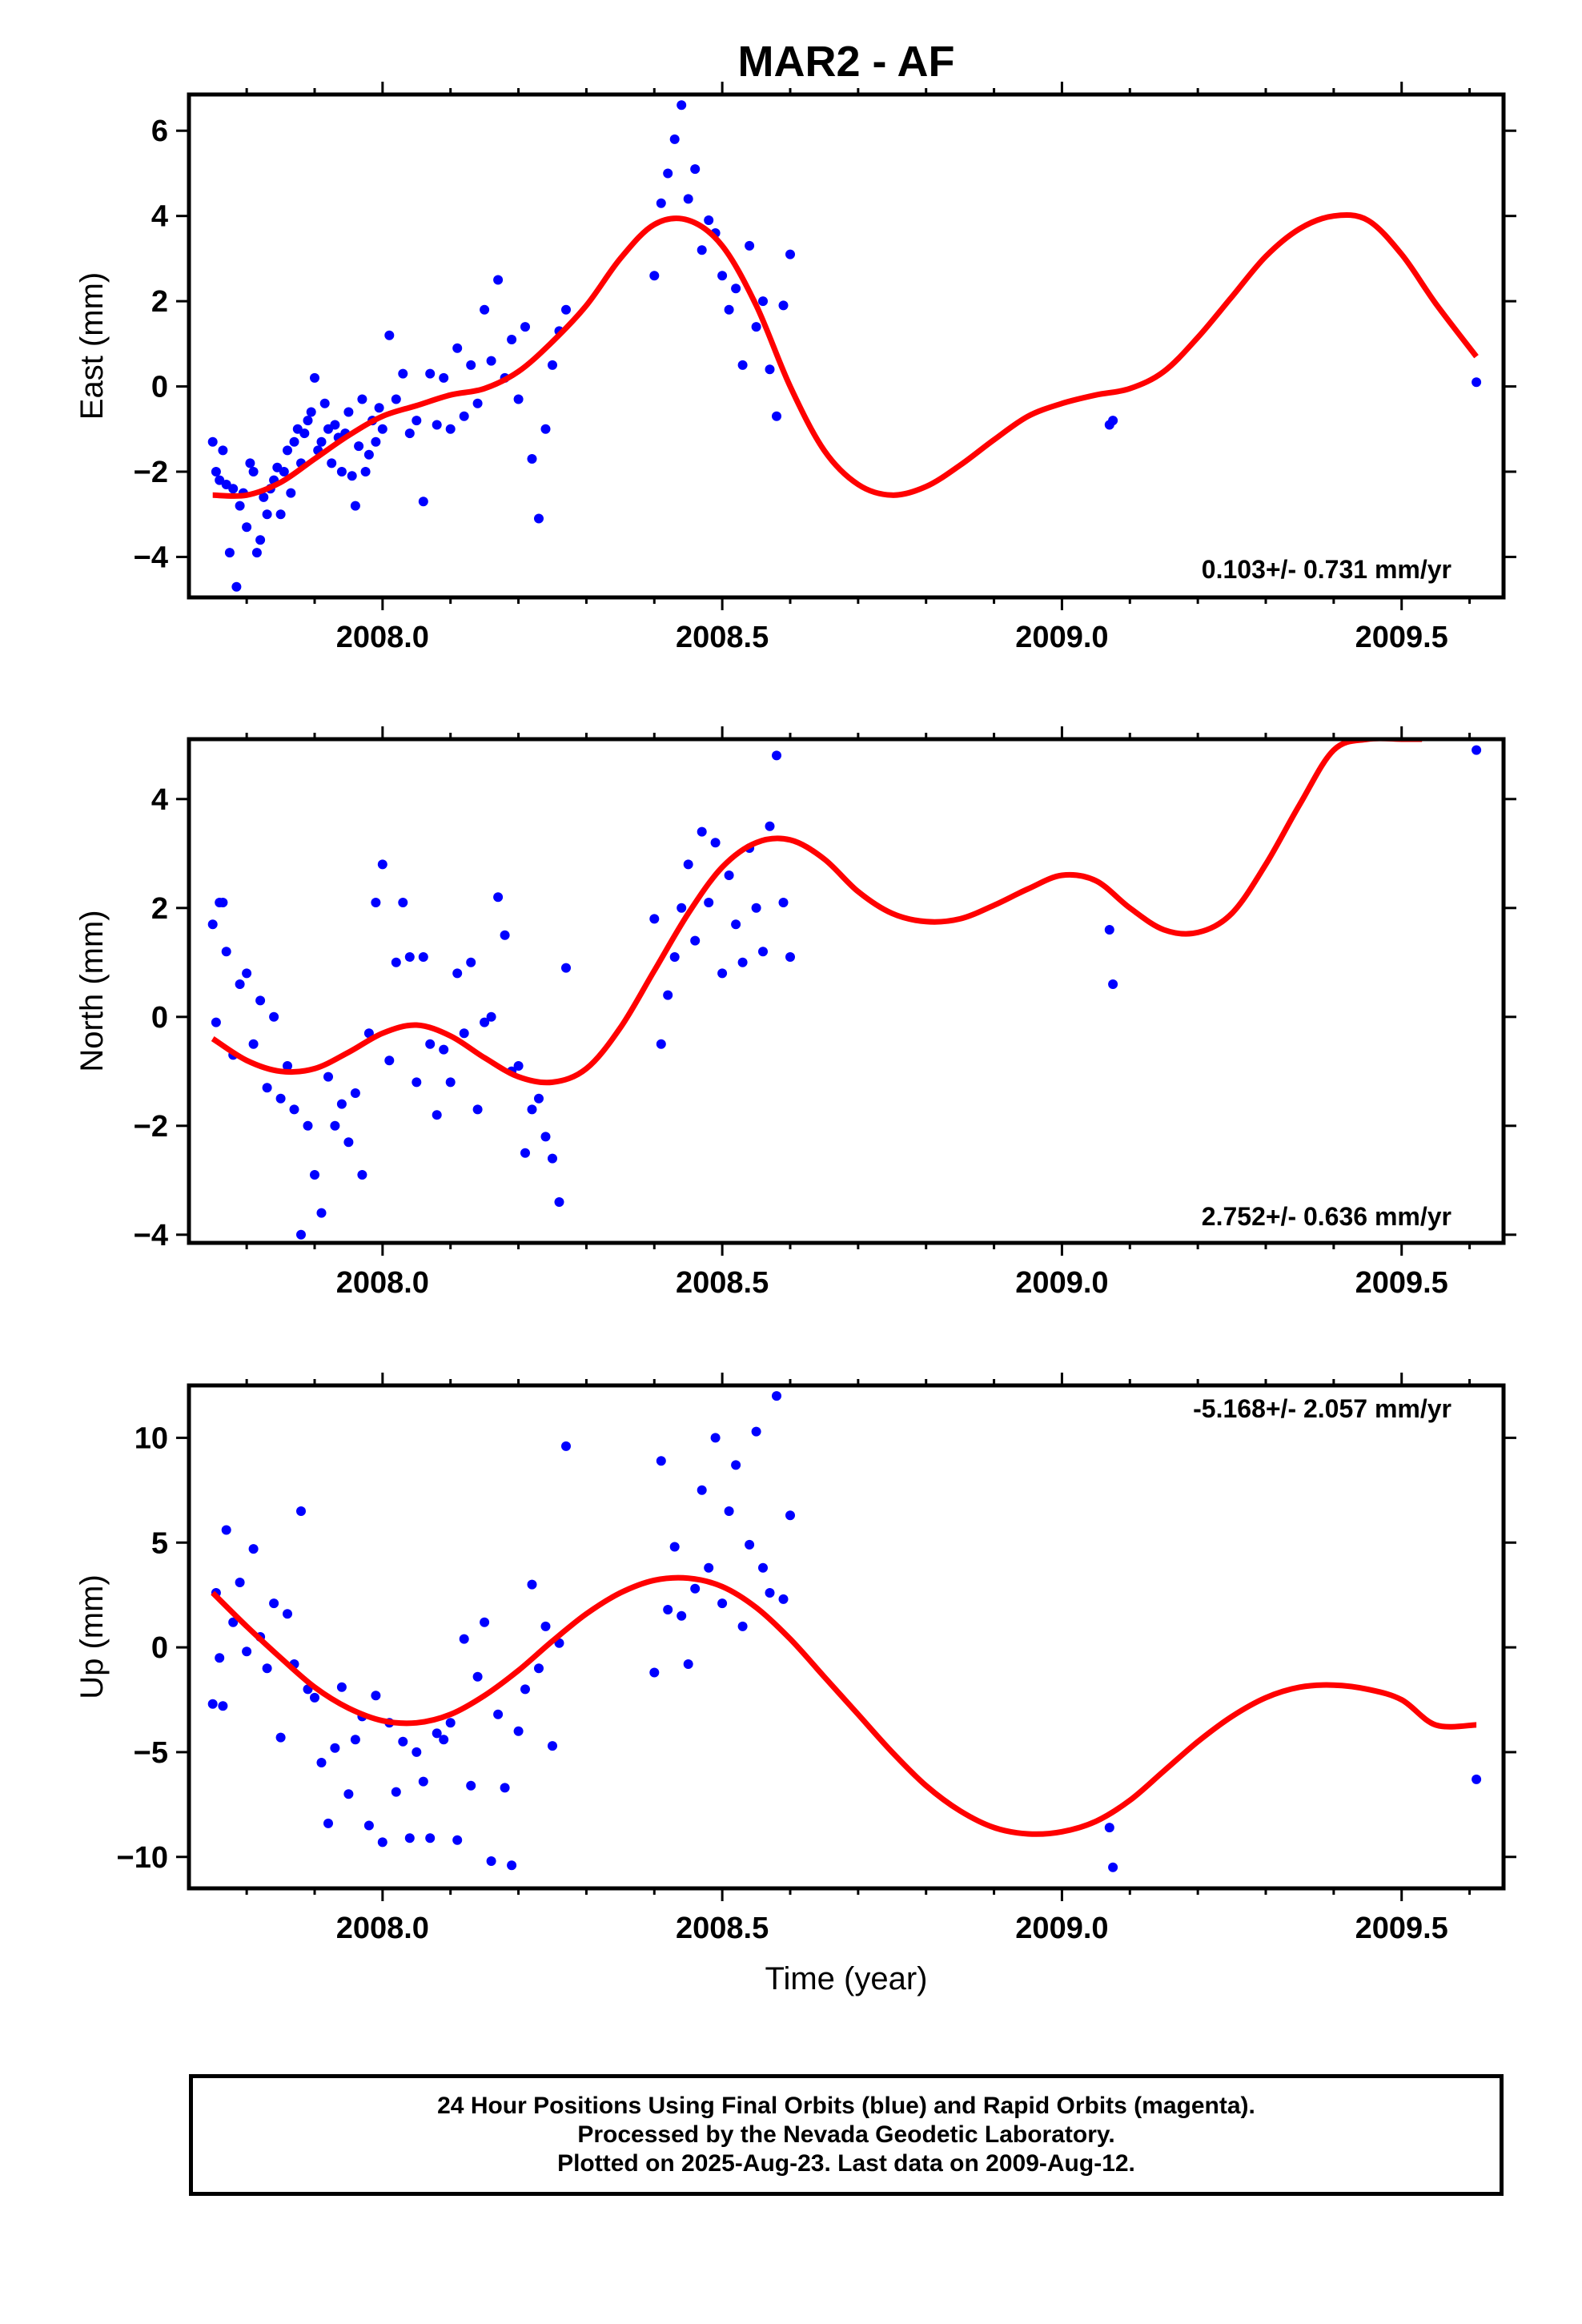 Image resolution: width=1582 pixels, height=2324 pixels. What do you see at coordinates (151, 1127) in the screenshot?
I see `y-tick-label: −2` at bounding box center [151, 1127].